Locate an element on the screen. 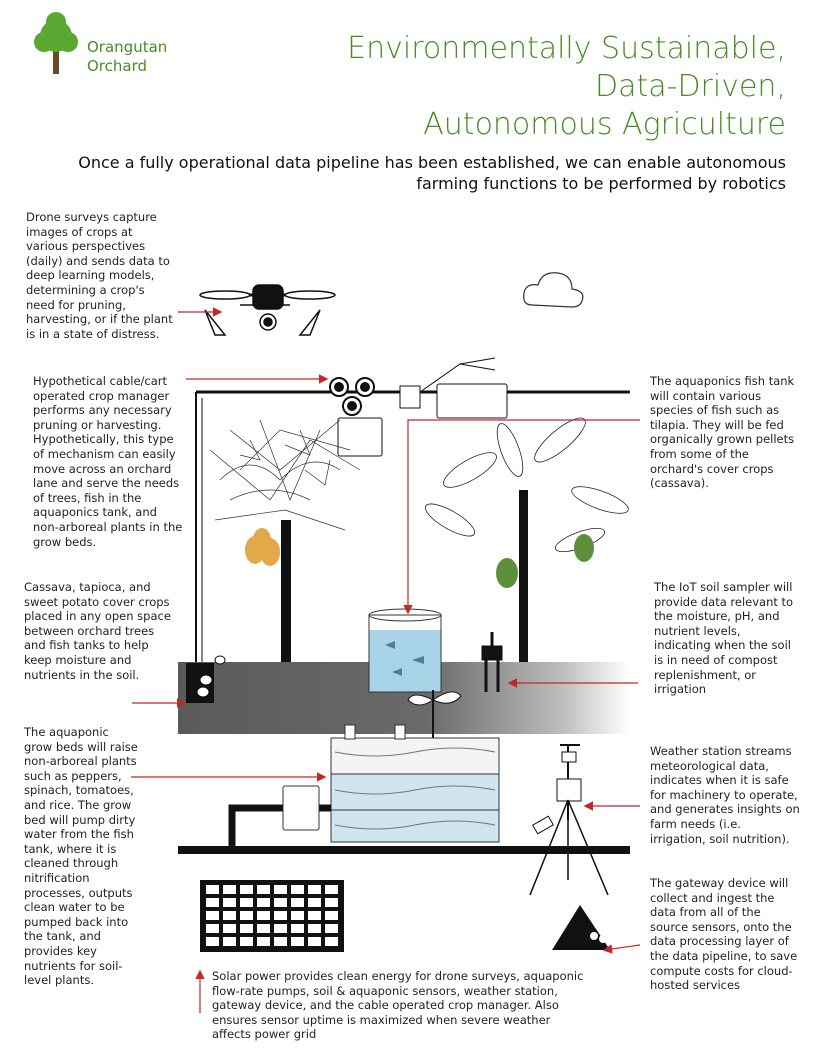 This screenshot has width=816, height=1056. avocado-tree is located at coordinates (526, 543).